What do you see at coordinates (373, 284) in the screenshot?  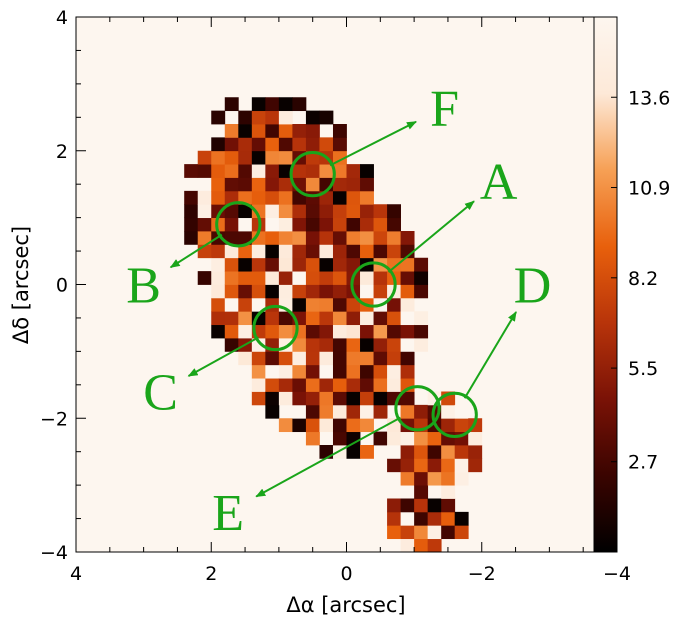 I see `region-circle-a` at bounding box center [373, 284].